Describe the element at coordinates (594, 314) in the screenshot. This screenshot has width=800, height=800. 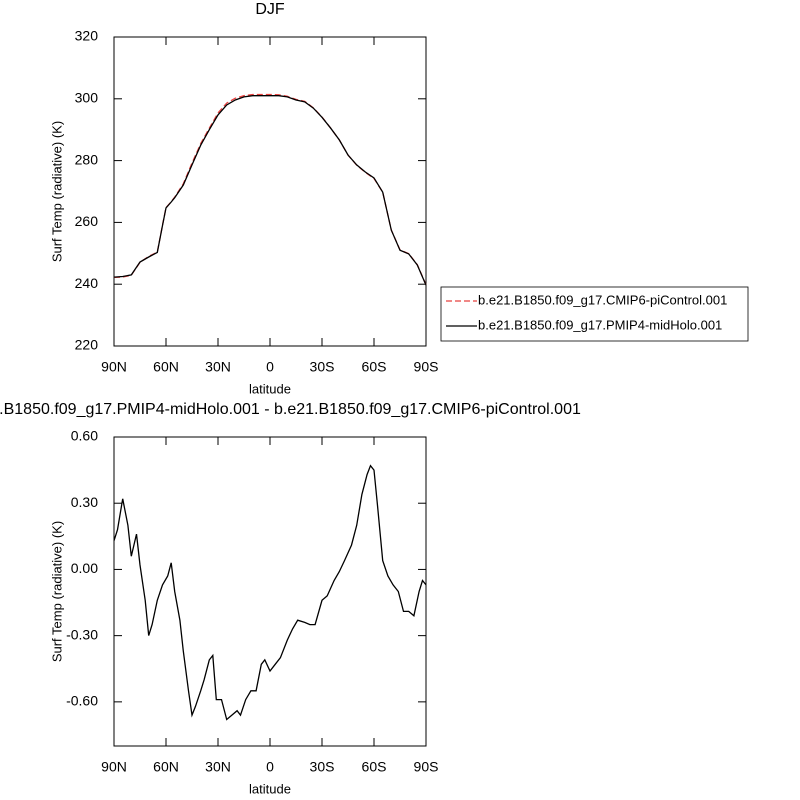
I see `legend-box` at that location.